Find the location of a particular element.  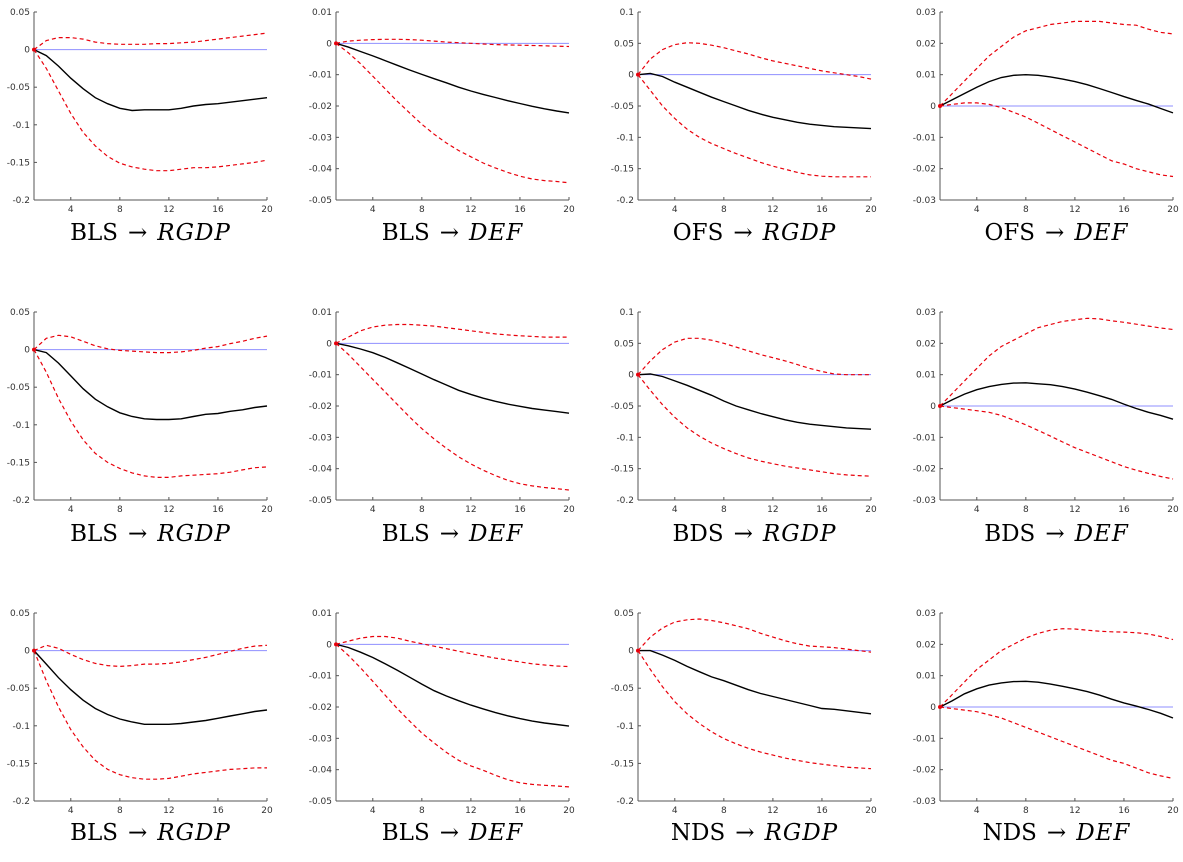

irf-plot: 0.03 0.02 0.01 0 -0.01 -0.02 -0.03 4 8 12 16 20 is located at coordinates (1046, 111).